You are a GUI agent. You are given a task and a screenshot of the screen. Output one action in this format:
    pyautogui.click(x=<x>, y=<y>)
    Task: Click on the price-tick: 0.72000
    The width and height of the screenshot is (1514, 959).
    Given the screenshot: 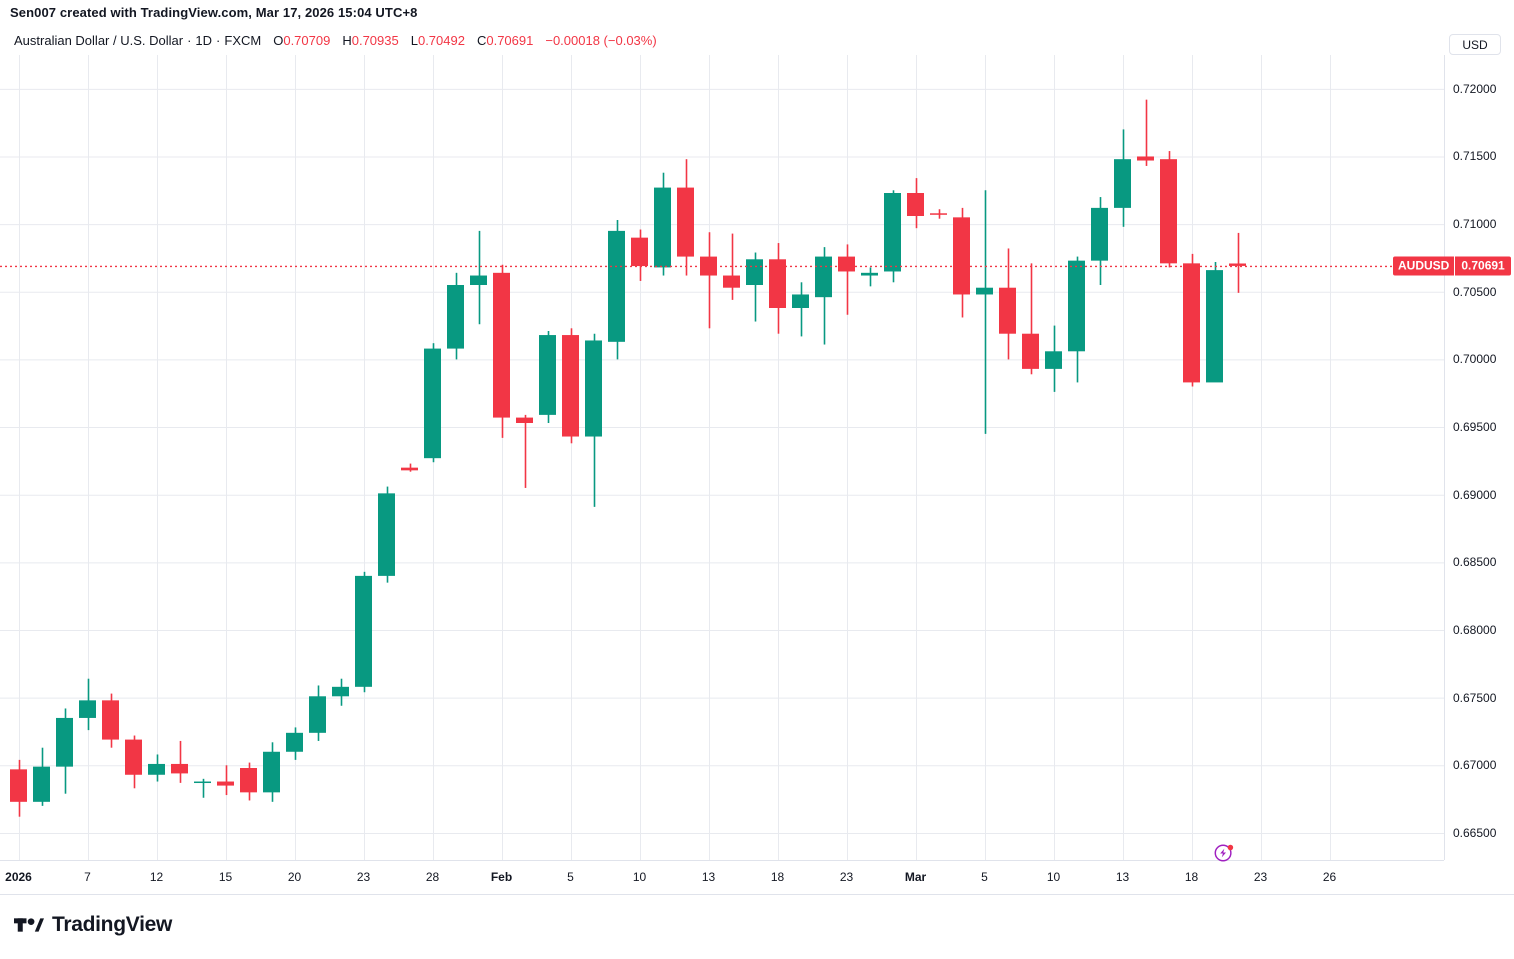 What is the action you would take?
    pyautogui.click(x=1475, y=88)
    